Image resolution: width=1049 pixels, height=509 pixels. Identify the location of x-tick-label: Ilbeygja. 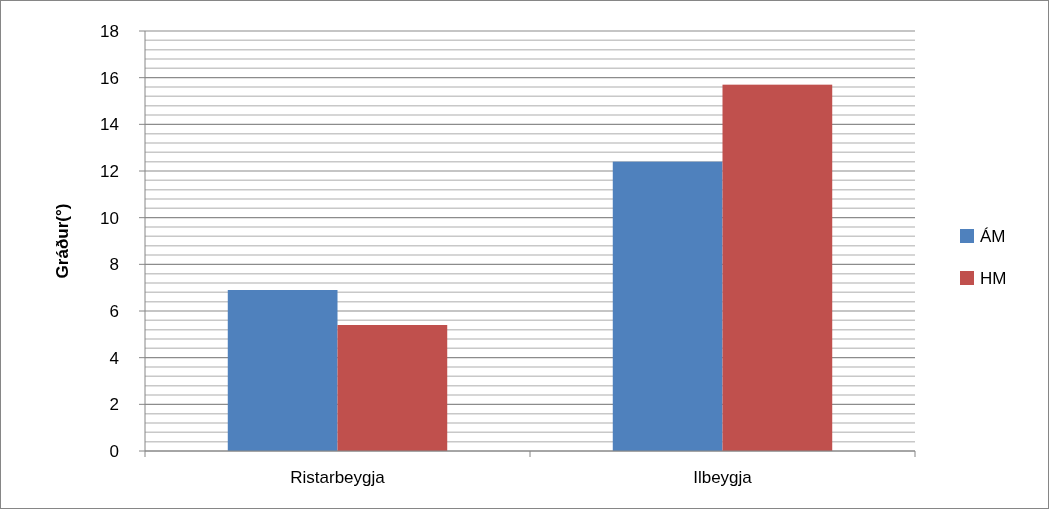
(723, 477).